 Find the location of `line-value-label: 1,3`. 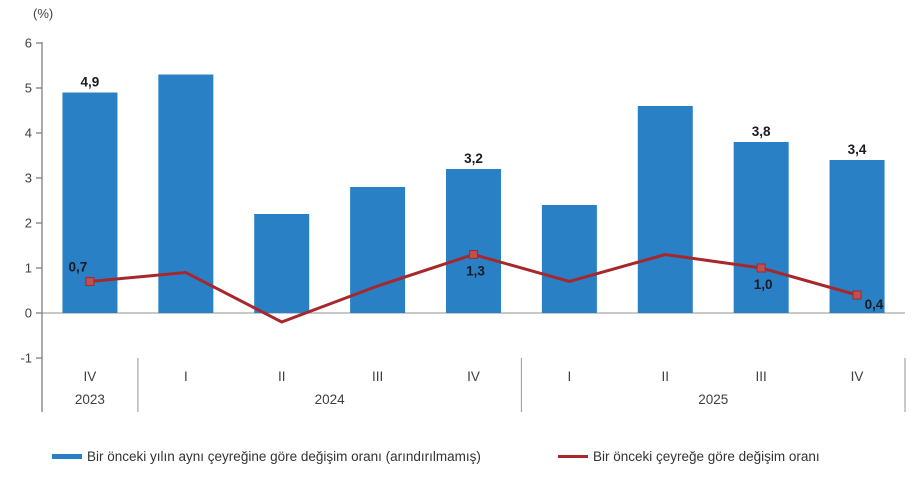

line-value-label: 1,3 is located at coordinates (475, 271).